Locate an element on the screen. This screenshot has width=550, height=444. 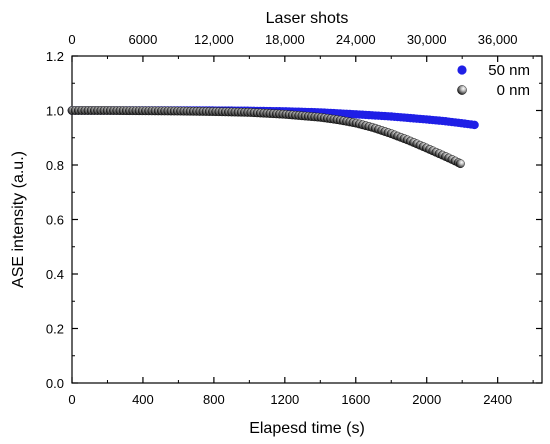
top-x-tick-label: 6000 is located at coordinates (142, 39).